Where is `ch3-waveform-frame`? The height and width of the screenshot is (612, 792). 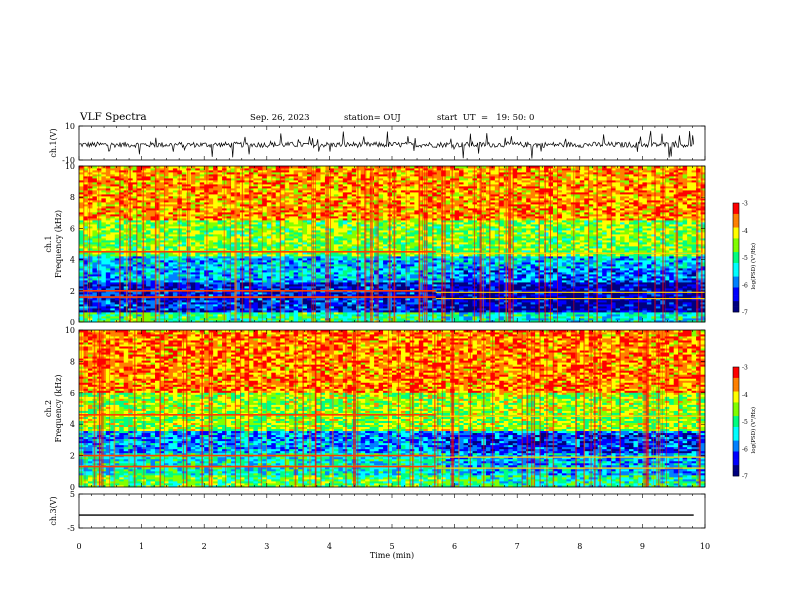 ch3-waveform-frame is located at coordinates (392, 511).